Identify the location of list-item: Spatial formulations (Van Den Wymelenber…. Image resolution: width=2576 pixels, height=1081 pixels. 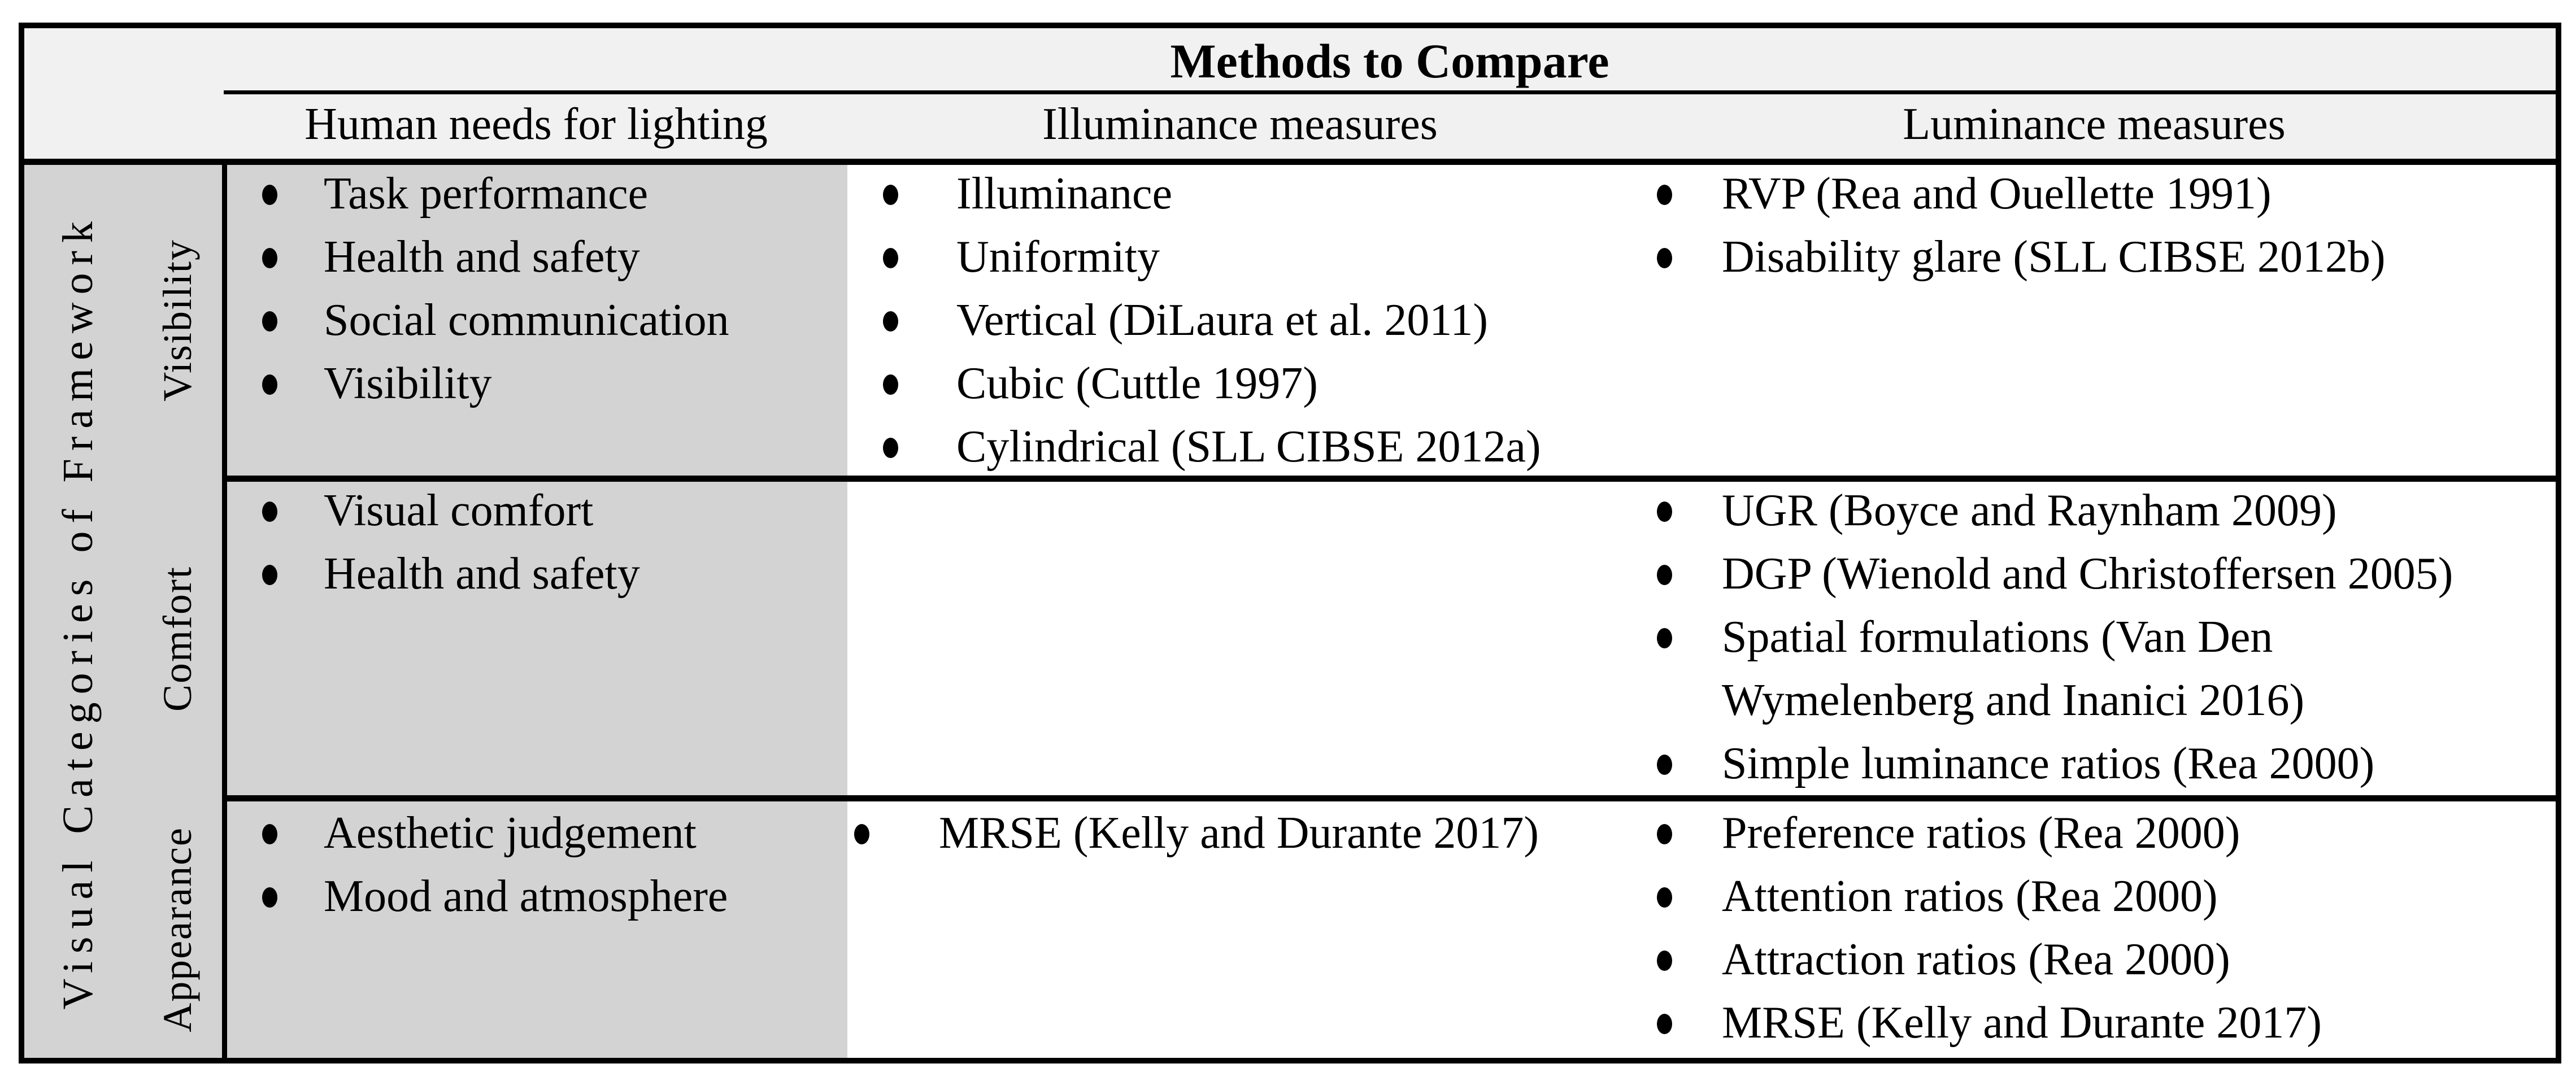
(2094, 668).